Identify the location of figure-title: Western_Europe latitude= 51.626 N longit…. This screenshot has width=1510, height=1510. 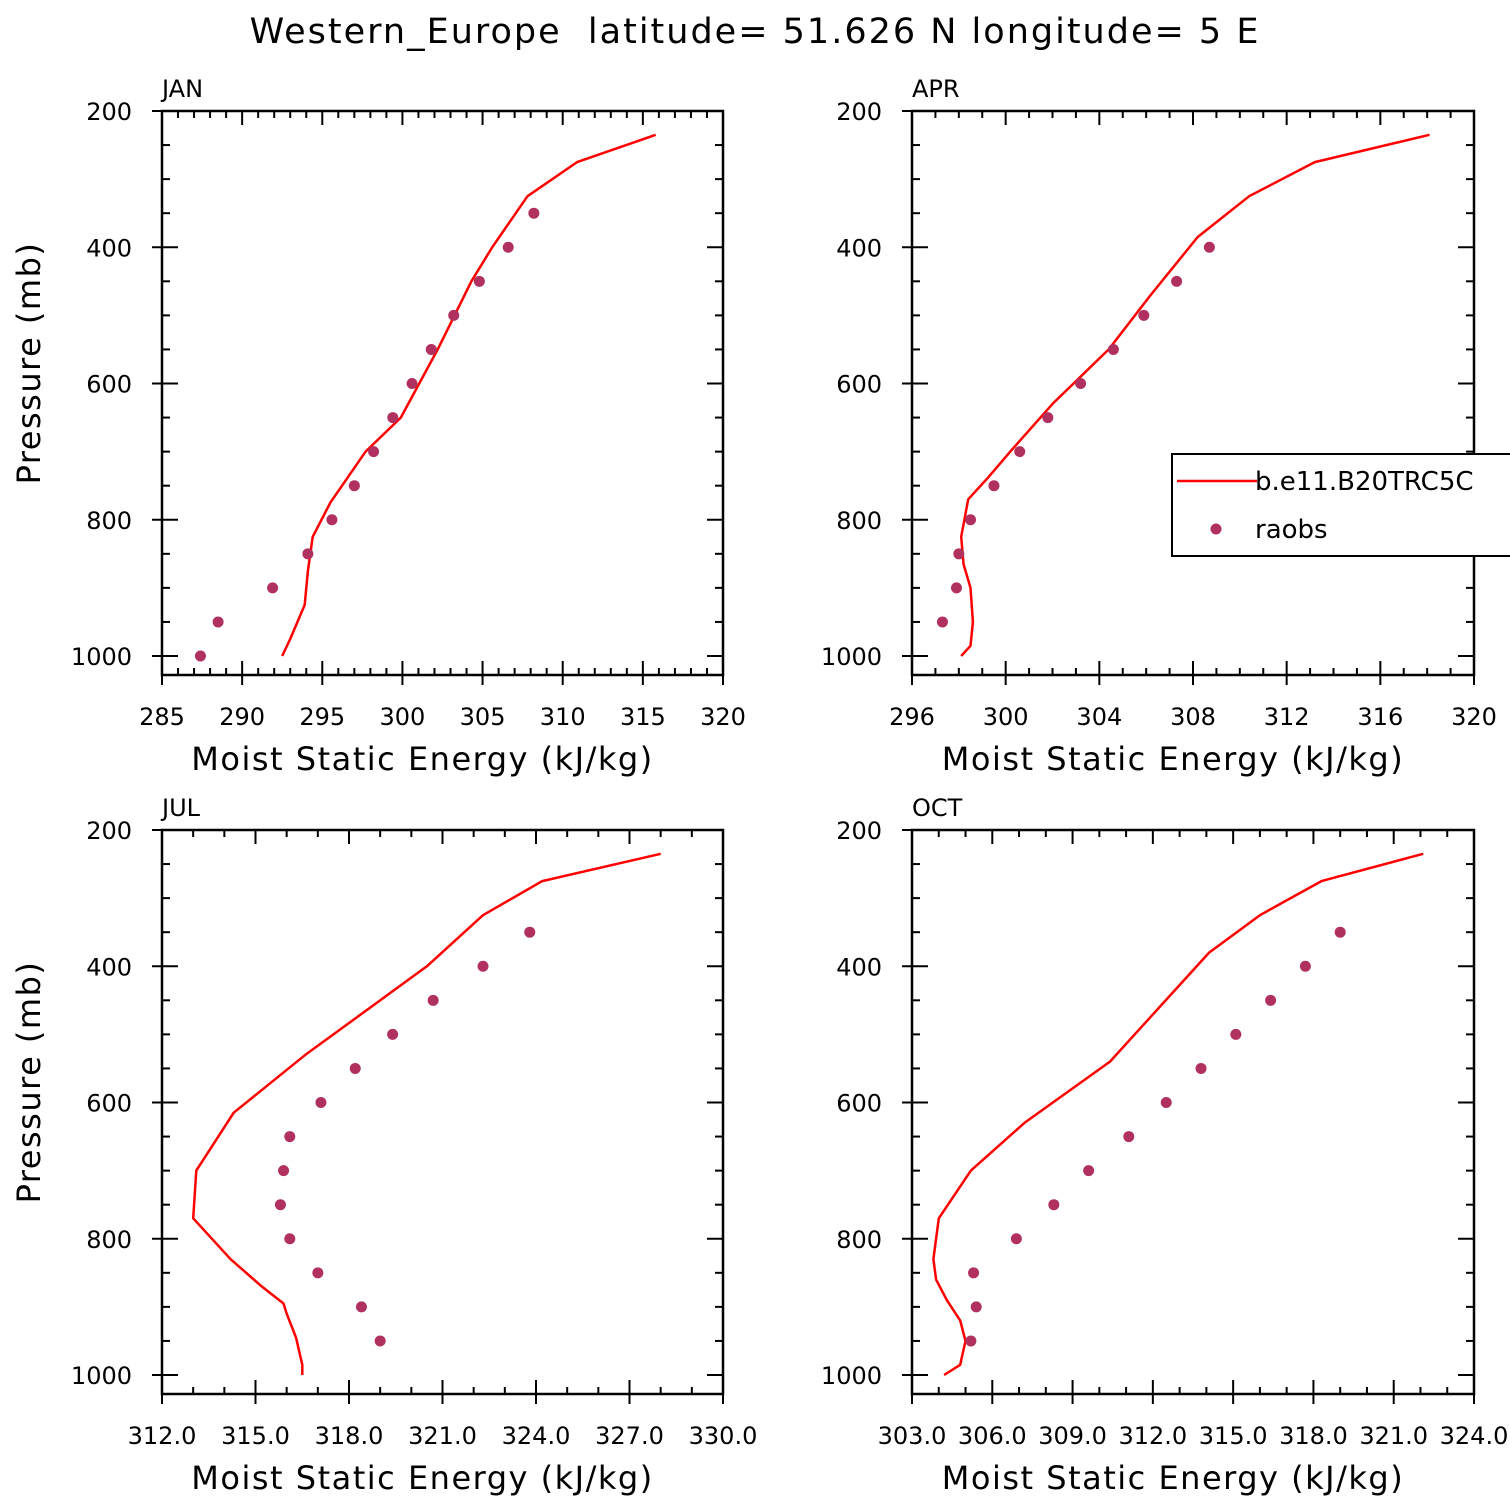
(755, 32).